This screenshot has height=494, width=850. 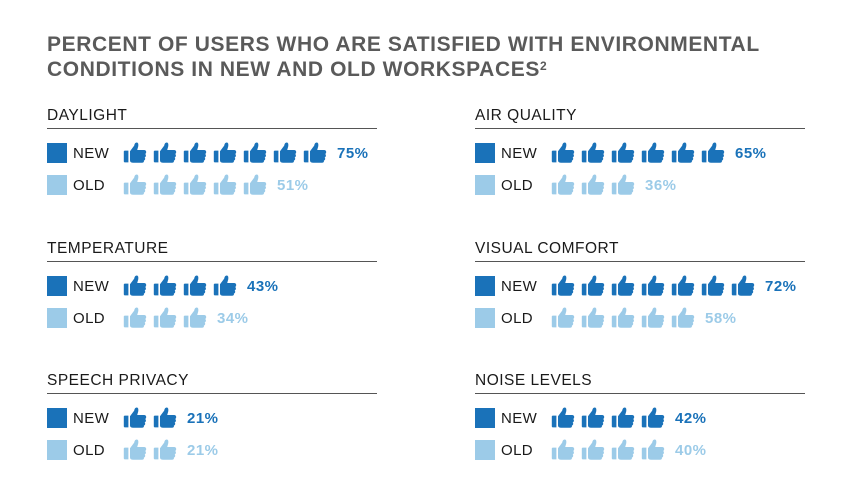 What do you see at coordinates (640, 118) in the screenshot?
I see `panel-title: AIR QUALITY` at bounding box center [640, 118].